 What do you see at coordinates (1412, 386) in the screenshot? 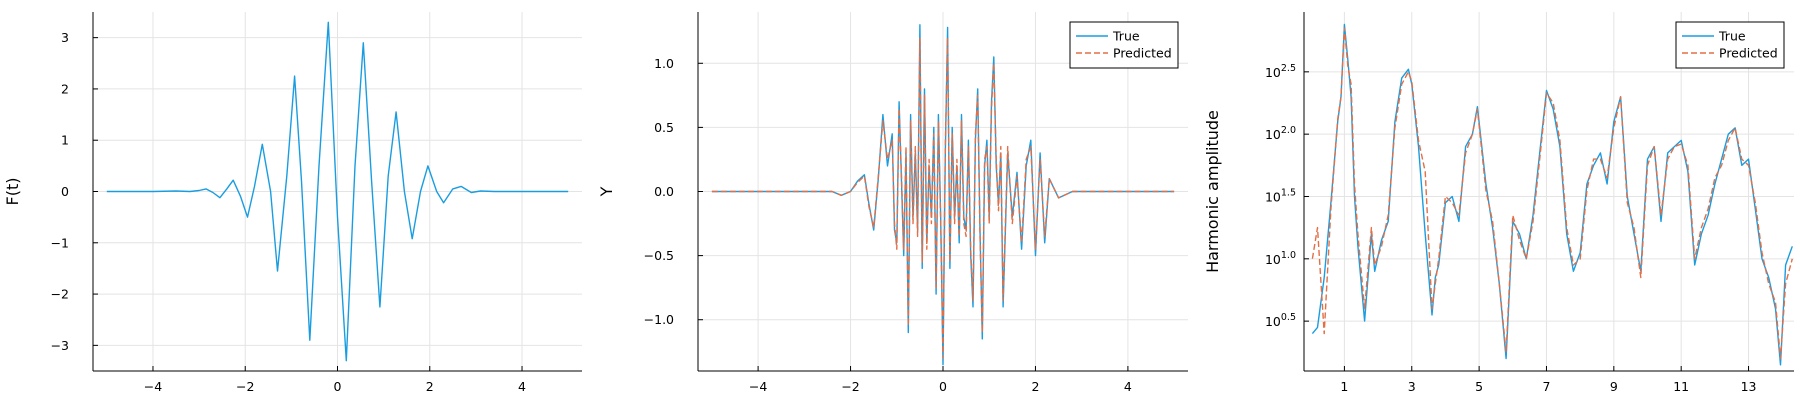
I see `x-tick-label: 3` at bounding box center [1412, 386].